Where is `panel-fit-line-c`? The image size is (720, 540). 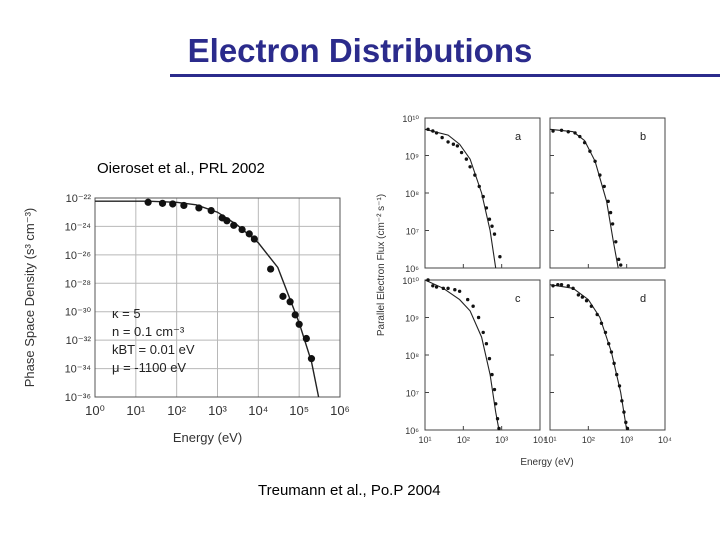 panel-fit-line-c is located at coordinates (462, 355).